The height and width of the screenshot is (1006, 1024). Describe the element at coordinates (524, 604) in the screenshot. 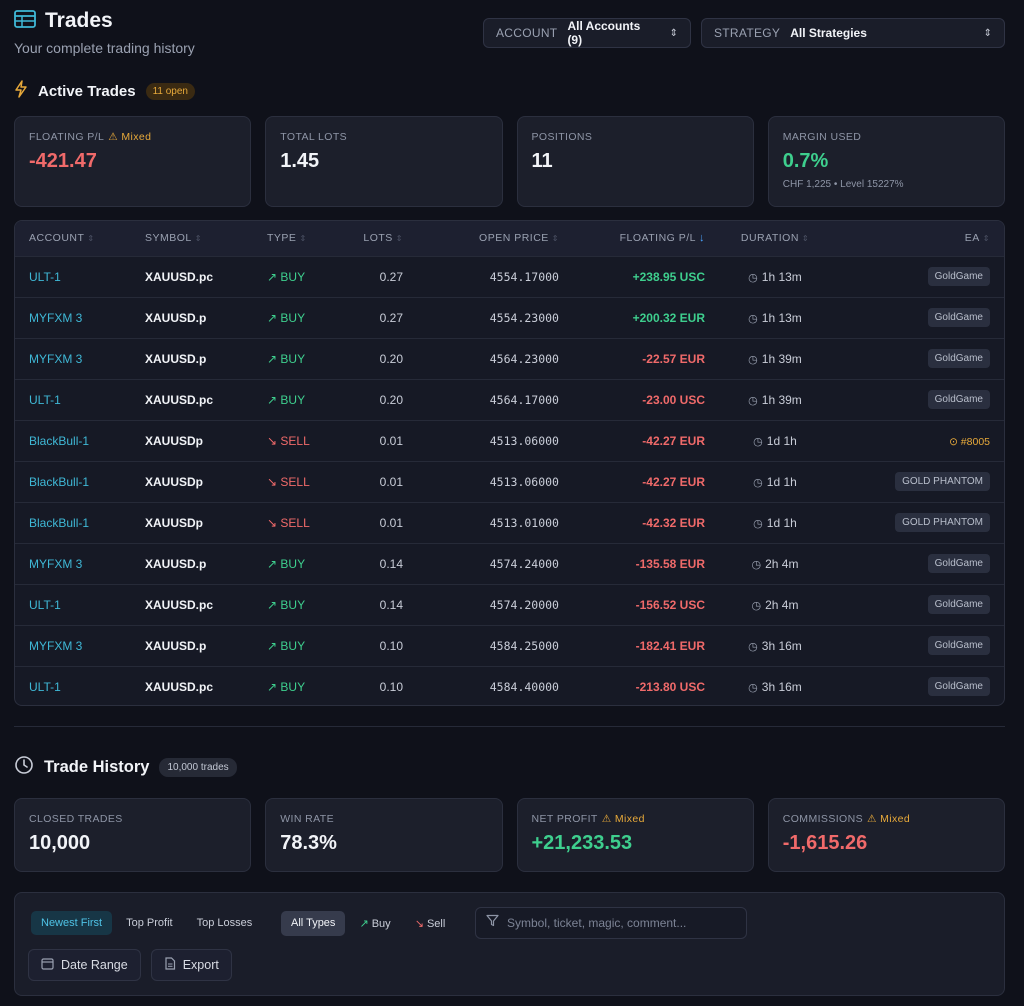

I see `open-price-cell: 4574.20000` at that location.